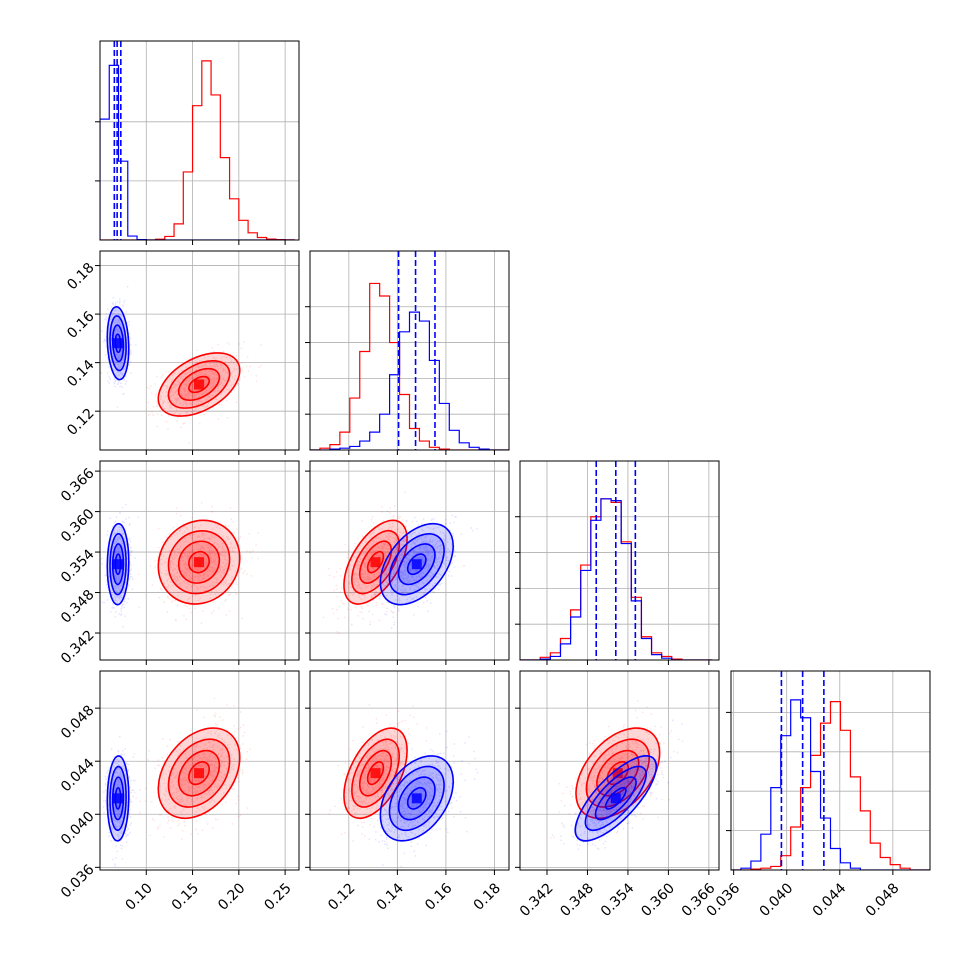 The height and width of the screenshot is (970, 970). Describe the element at coordinates (78, 485) in the screenshot. I see `ytick-label-2-4: 0.366` at that location.